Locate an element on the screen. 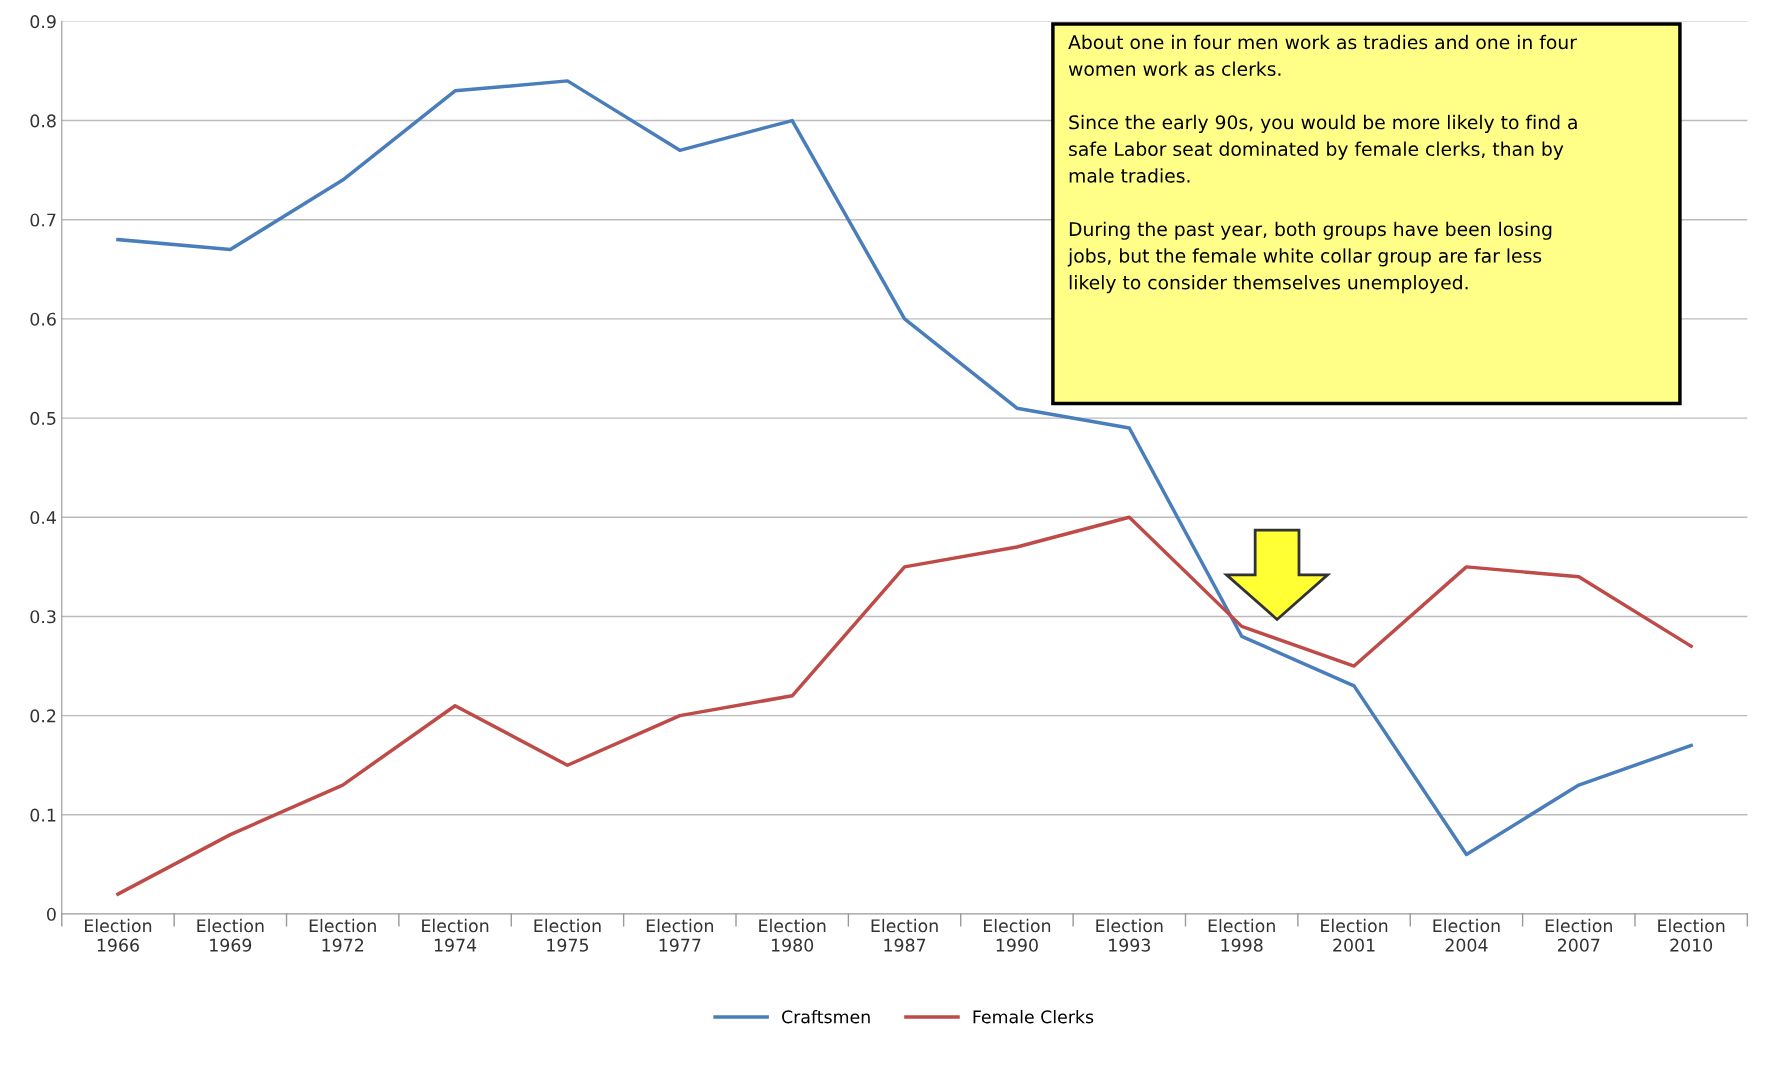  x-tick-label: Election 1980 is located at coordinates (792, 935).